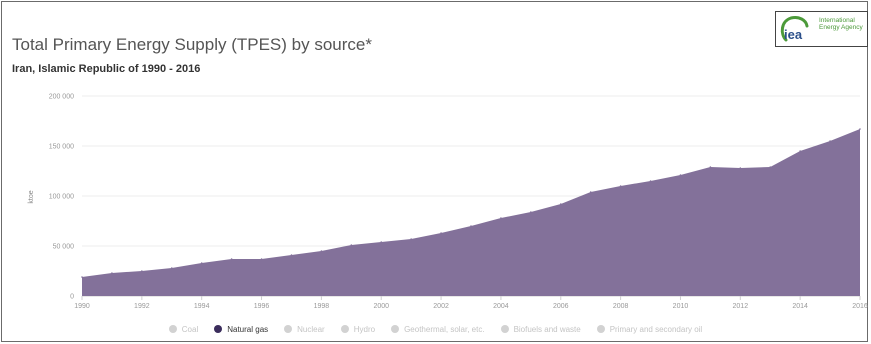 This screenshot has width=871, height=344. I want to click on x-tick-label: 1998, so click(322, 306).